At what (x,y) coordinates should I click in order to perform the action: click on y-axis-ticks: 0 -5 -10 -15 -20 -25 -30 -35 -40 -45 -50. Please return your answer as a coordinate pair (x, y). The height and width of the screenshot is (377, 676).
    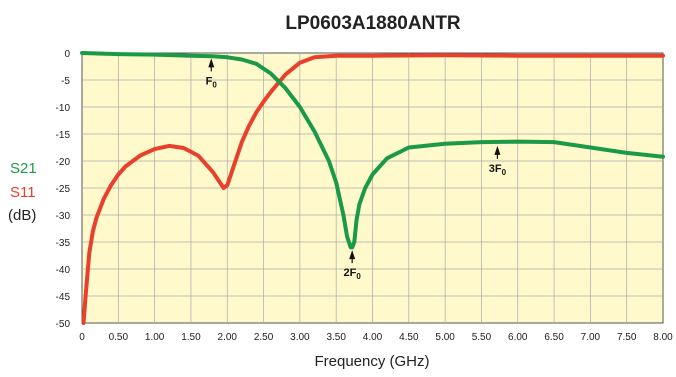
    Looking at the image, I should click on (63, 189).